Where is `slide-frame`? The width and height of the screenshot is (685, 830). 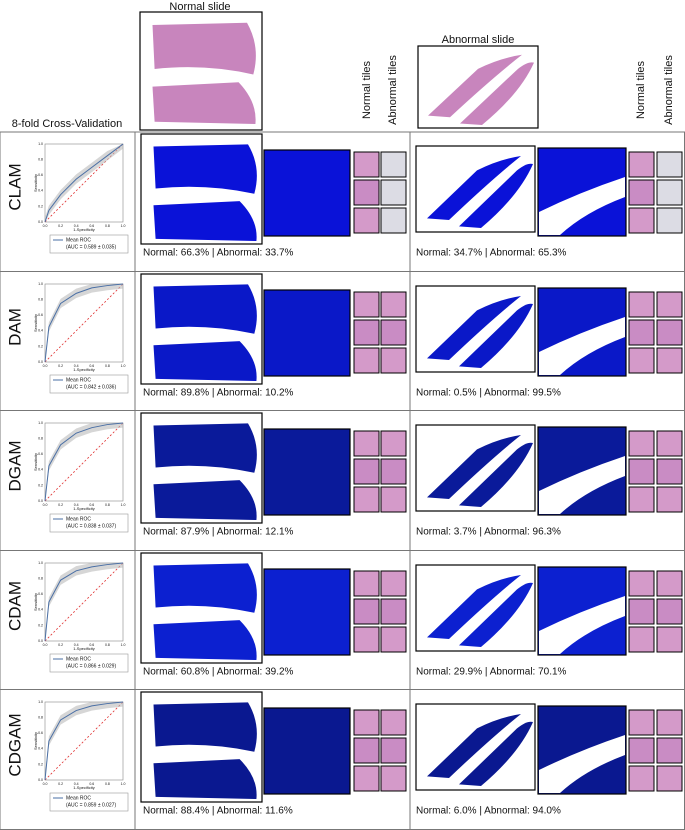 slide-frame is located at coordinates (201, 71).